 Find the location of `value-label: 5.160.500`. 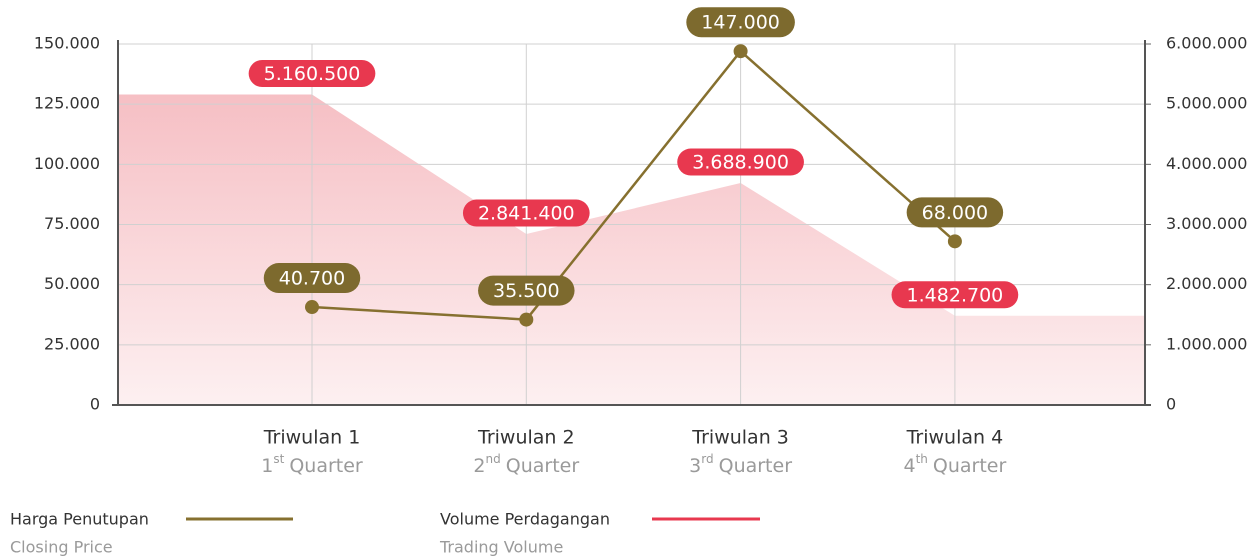

value-label: 5.160.500 is located at coordinates (312, 74).